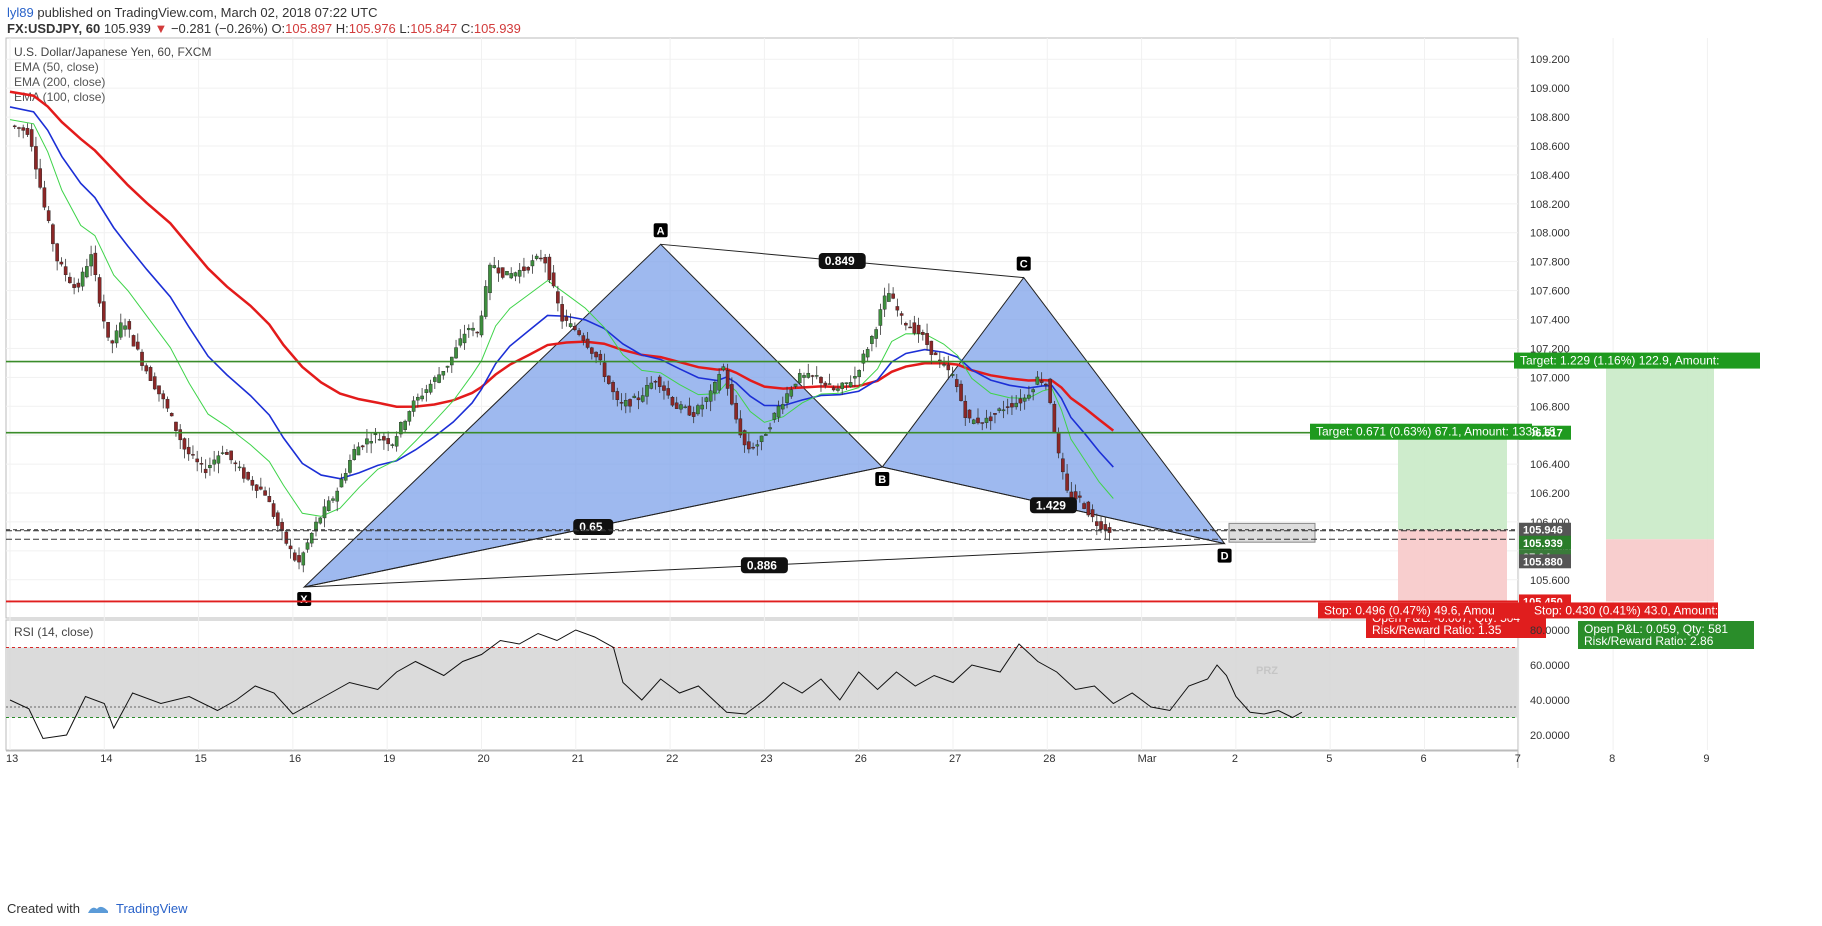 The image size is (1822, 926). I want to click on point-label-box, so click(660, 230).